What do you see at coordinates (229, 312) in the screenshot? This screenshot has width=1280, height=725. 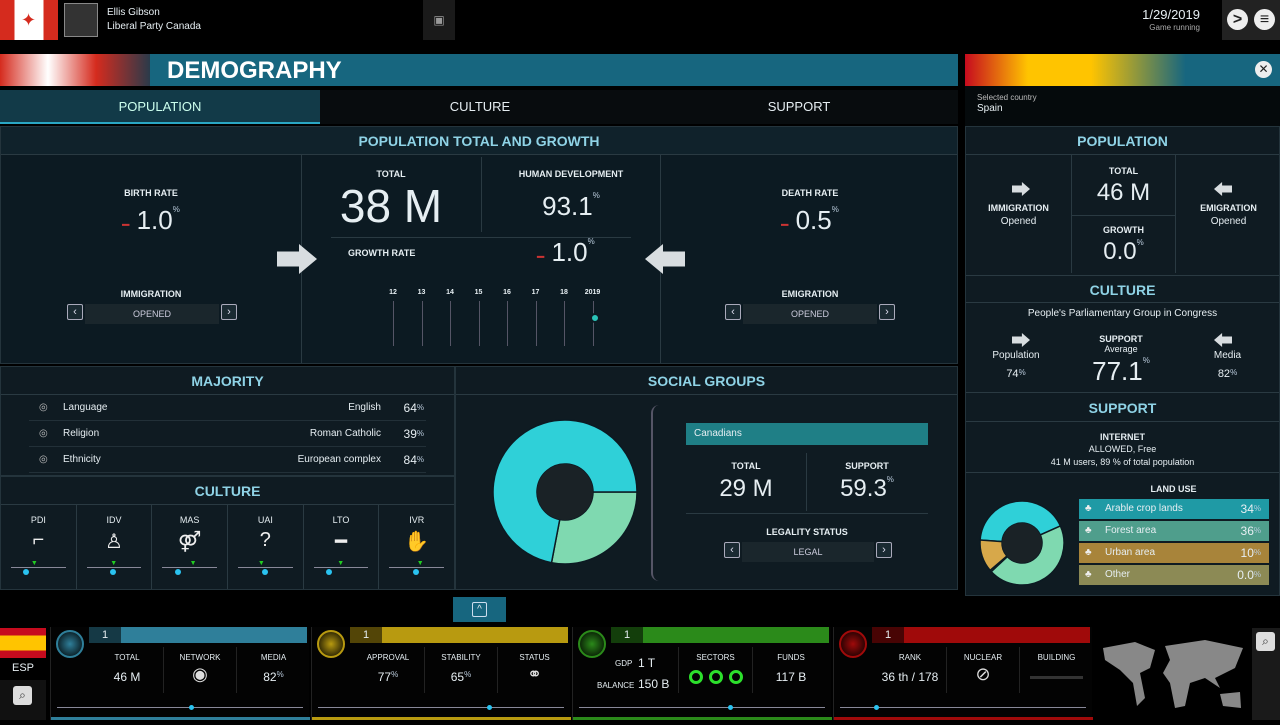 I see `immigration-next-button: ›` at bounding box center [229, 312].